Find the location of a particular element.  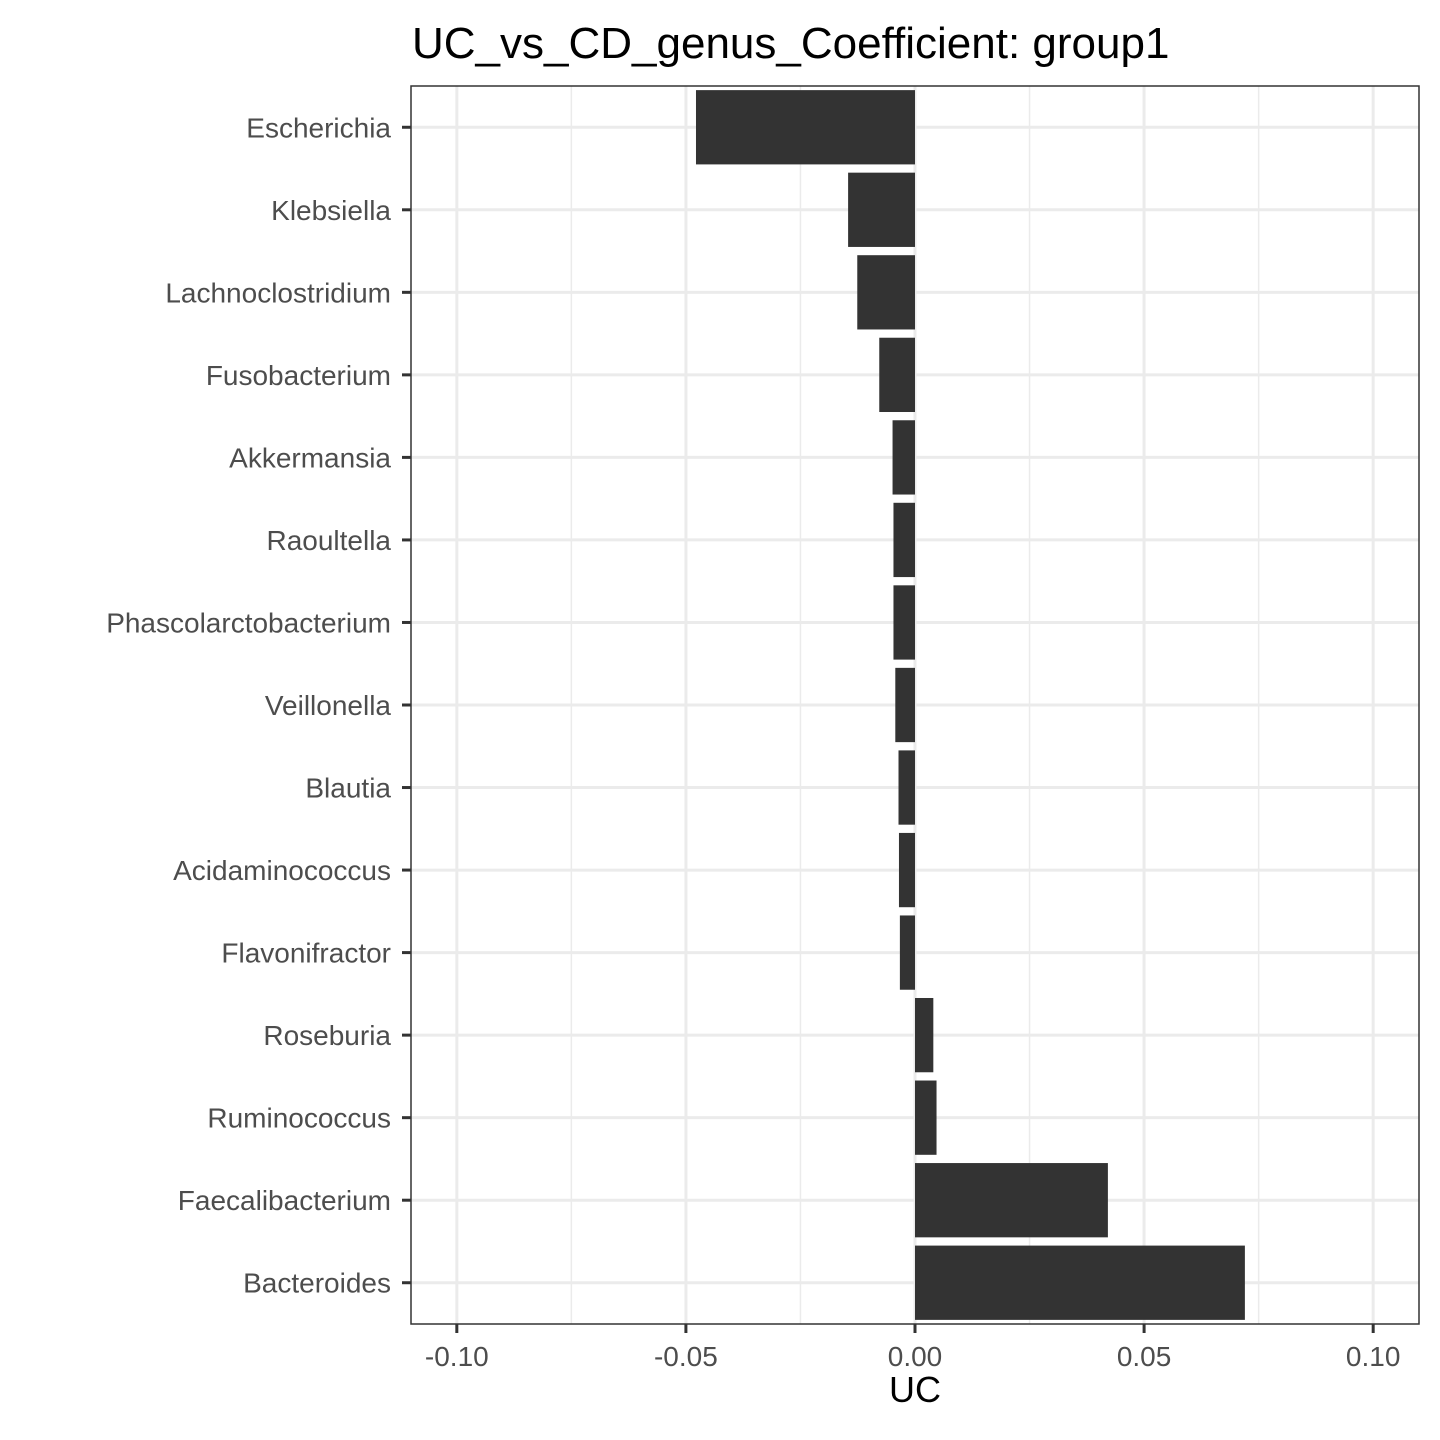

y-tick-label: Roseburia is located at coordinates (327, 1035).